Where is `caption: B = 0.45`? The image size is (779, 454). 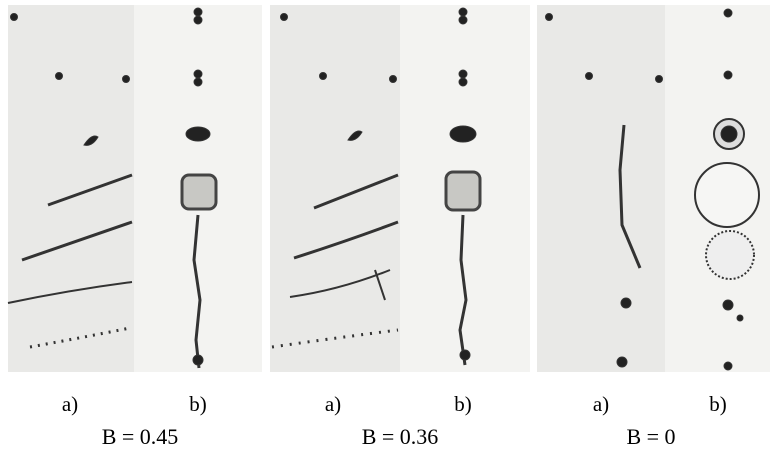 caption: B = 0.45 is located at coordinates (140, 436).